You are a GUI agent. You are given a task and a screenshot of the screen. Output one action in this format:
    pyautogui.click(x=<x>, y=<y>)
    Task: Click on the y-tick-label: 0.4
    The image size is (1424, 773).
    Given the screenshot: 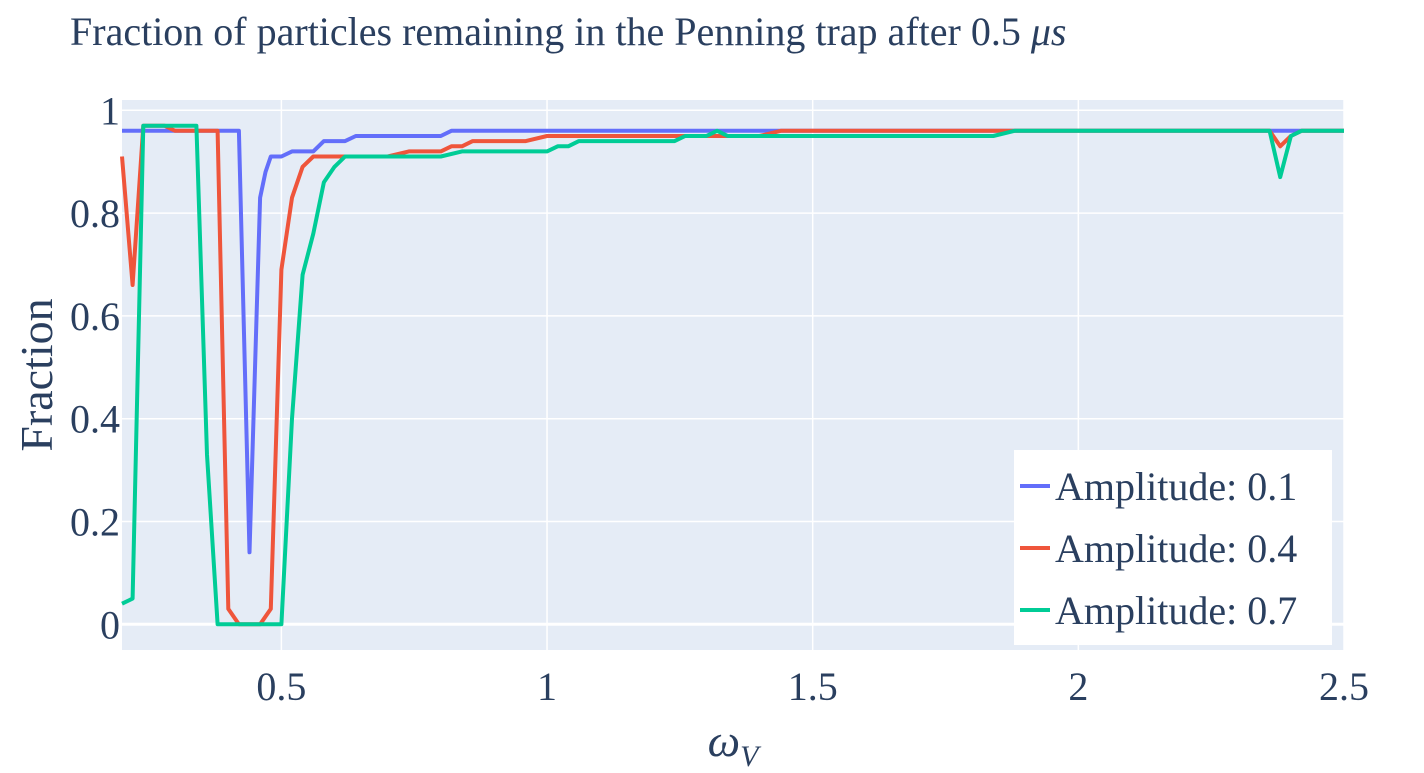 What is the action you would take?
    pyautogui.click(x=95, y=419)
    